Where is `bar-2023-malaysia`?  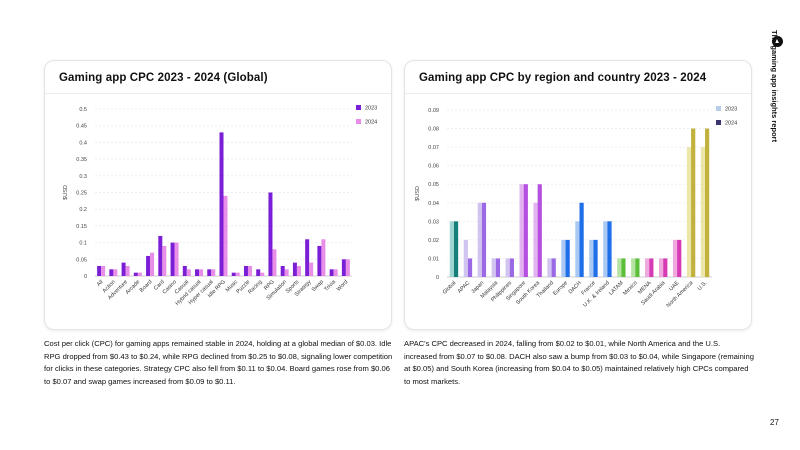
bar-2023-malaysia is located at coordinates (493, 267).